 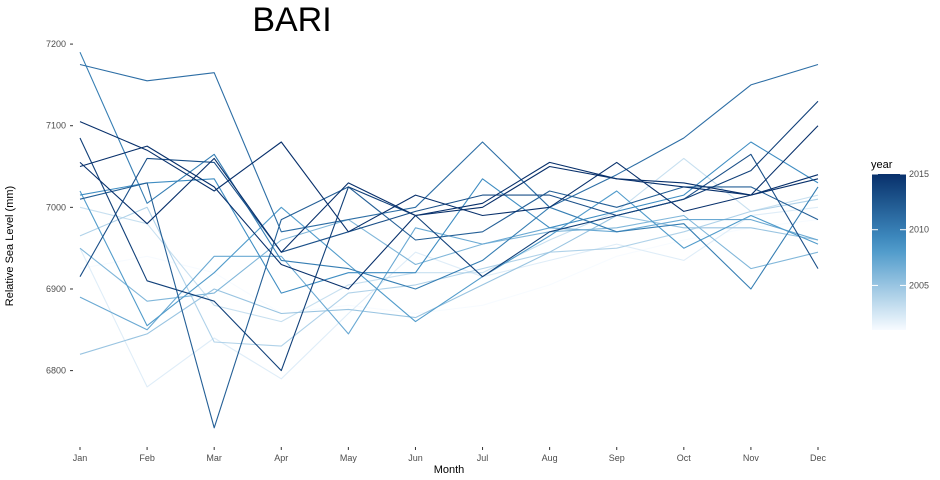 I want to click on y-tick-label: 6800, so click(x=56, y=371).